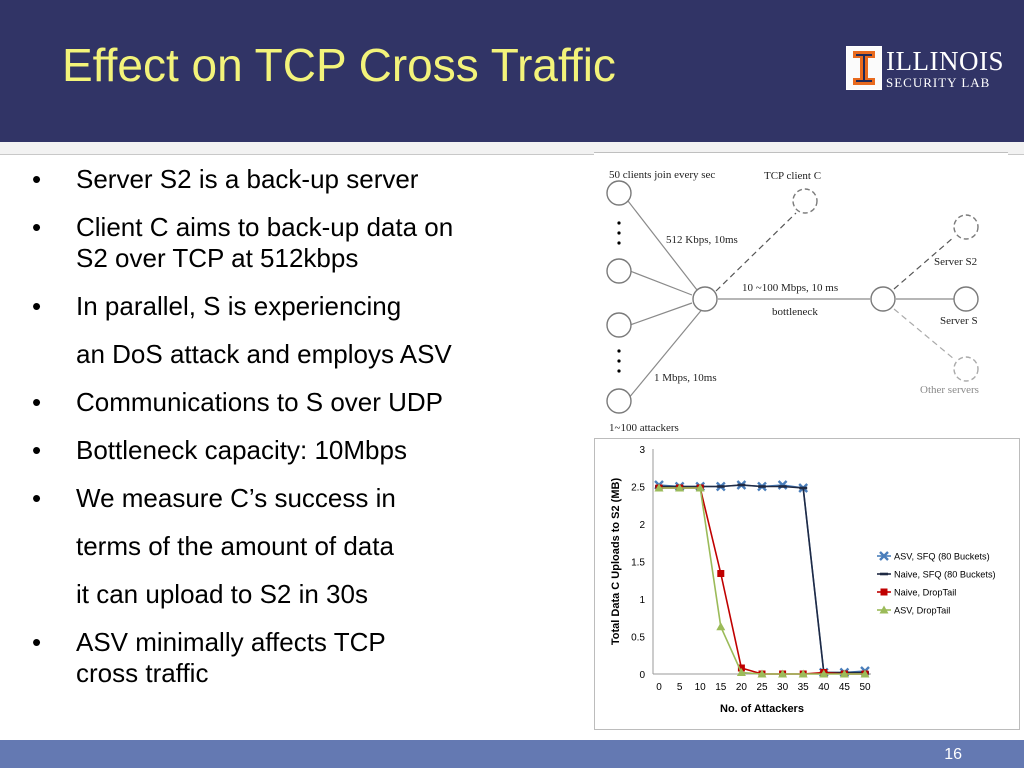 This screenshot has height=768, width=1024. Describe the element at coordinates (512, 148) in the screenshot. I see `header-divider` at that location.